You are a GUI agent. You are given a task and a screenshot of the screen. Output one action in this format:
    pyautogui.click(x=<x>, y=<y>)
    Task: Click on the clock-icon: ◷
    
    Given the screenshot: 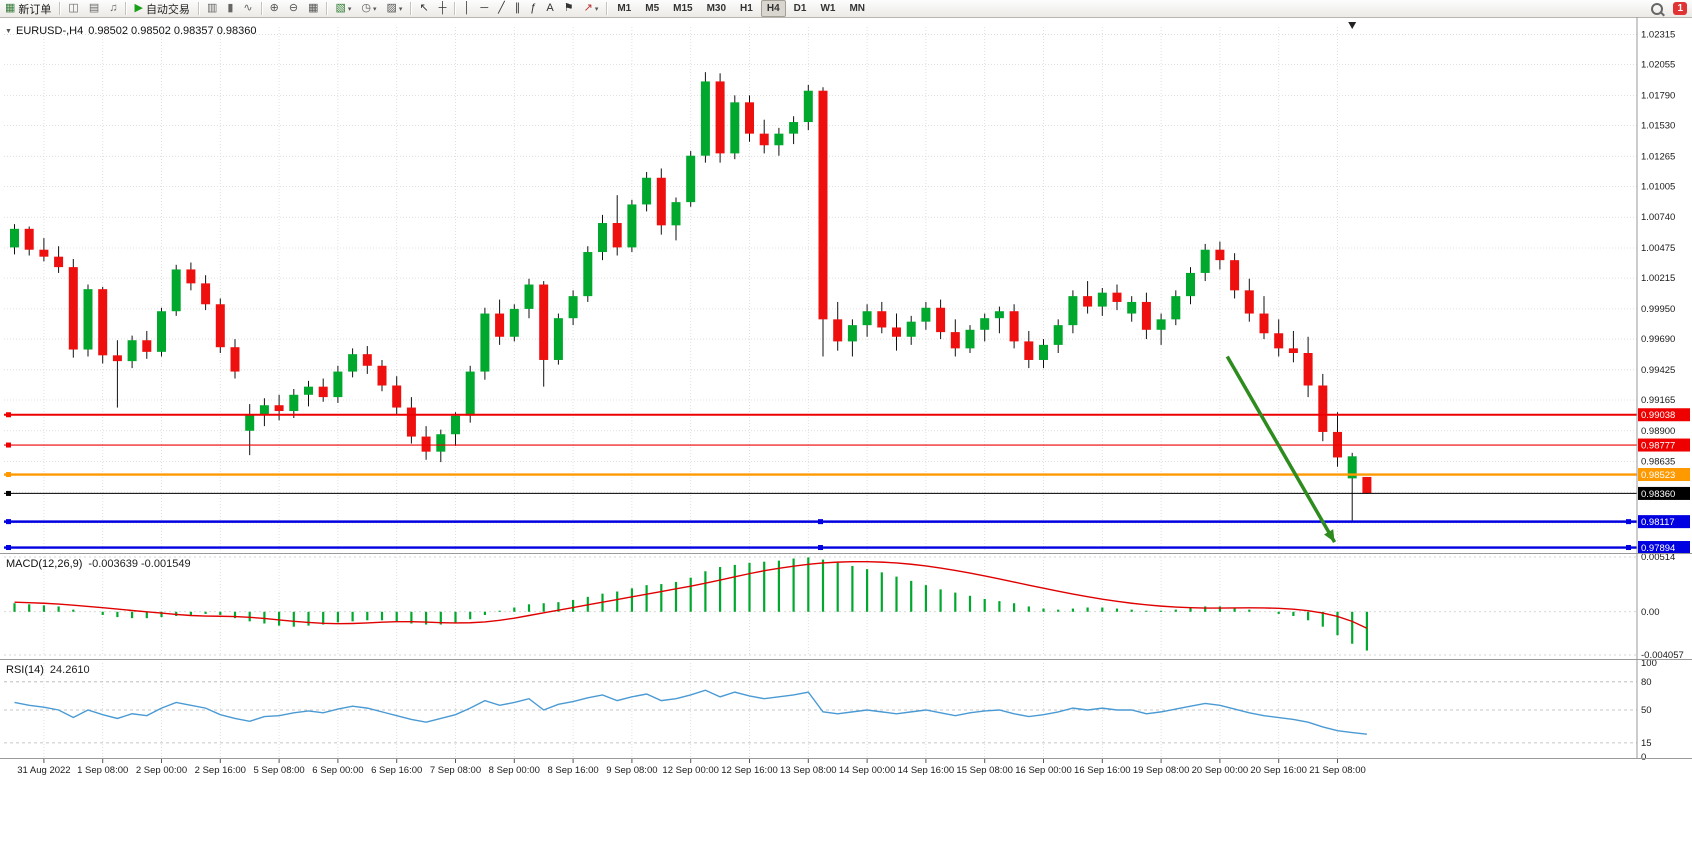 What is the action you would take?
    pyautogui.click(x=366, y=8)
    